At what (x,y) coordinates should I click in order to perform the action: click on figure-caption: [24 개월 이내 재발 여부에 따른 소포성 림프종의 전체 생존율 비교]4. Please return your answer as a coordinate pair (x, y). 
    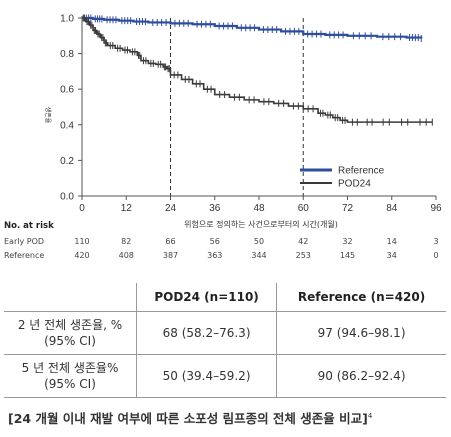
    Looking at the image, I should click on (228, 417).